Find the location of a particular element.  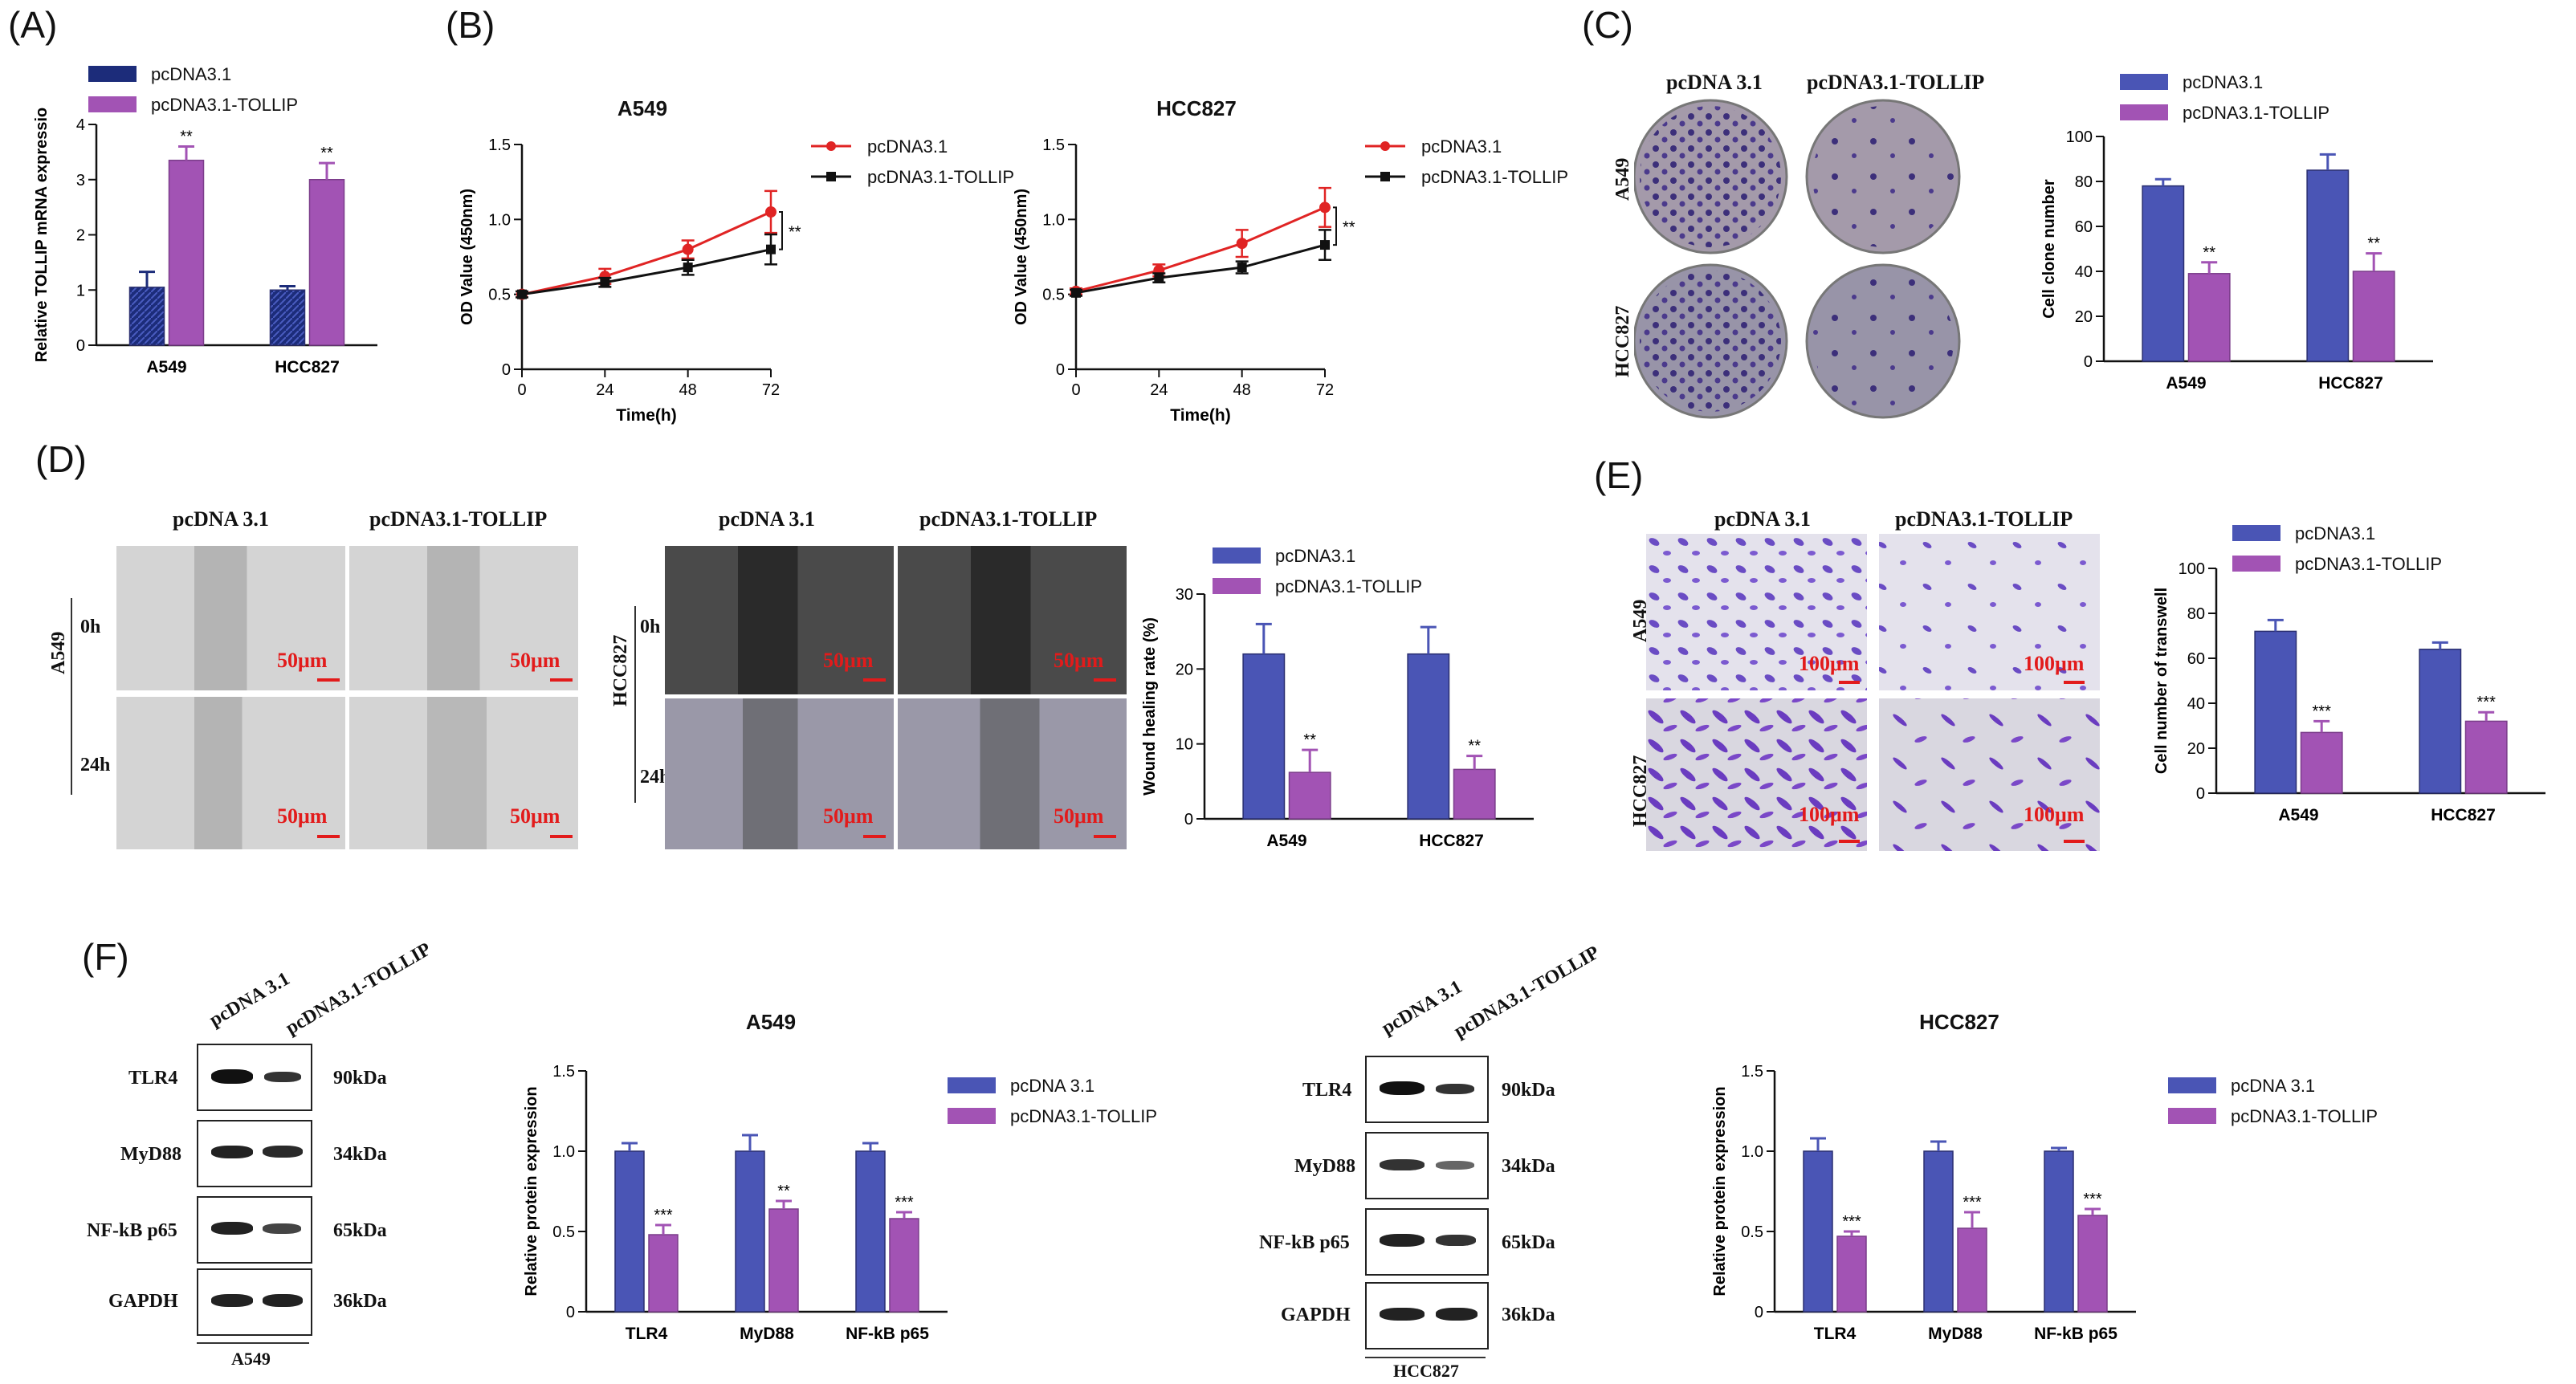

wb-a549-protein-label: GAPDH is located at coordinates (143, 1301).